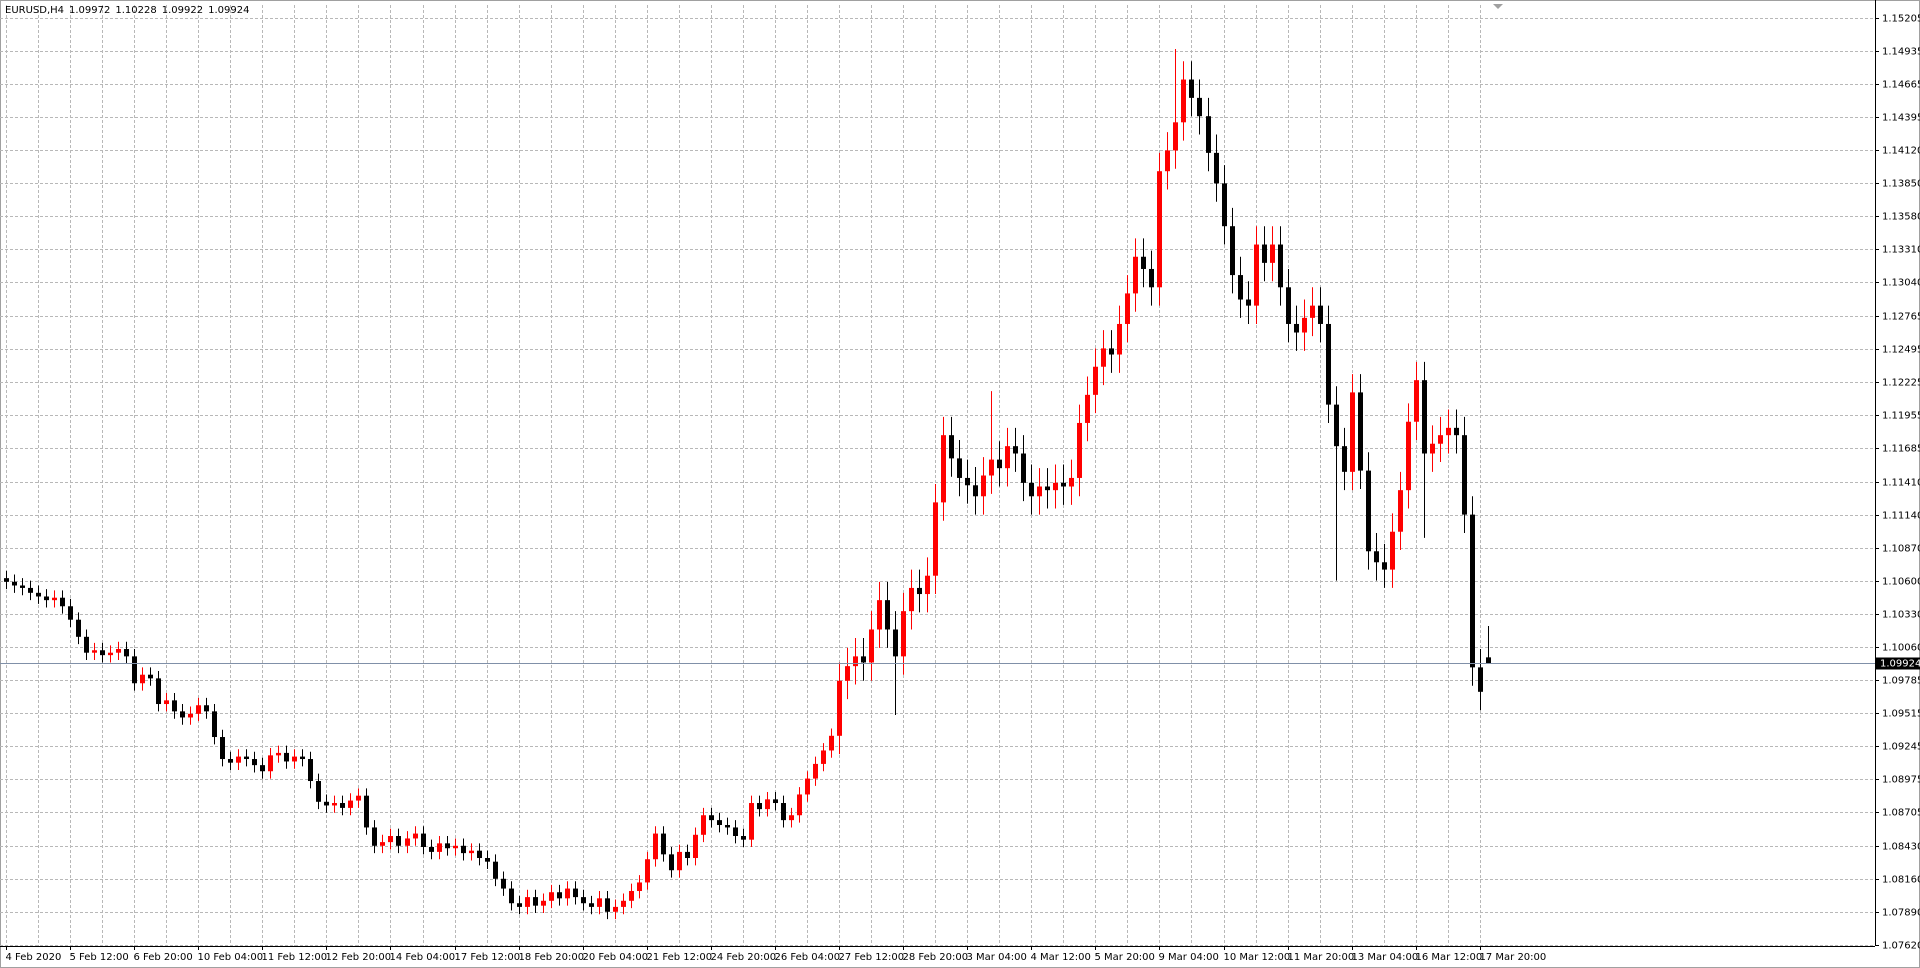 The width and height of the screenshot is (1920, 968). I want to click on shift-marker, so click(1498, 6).